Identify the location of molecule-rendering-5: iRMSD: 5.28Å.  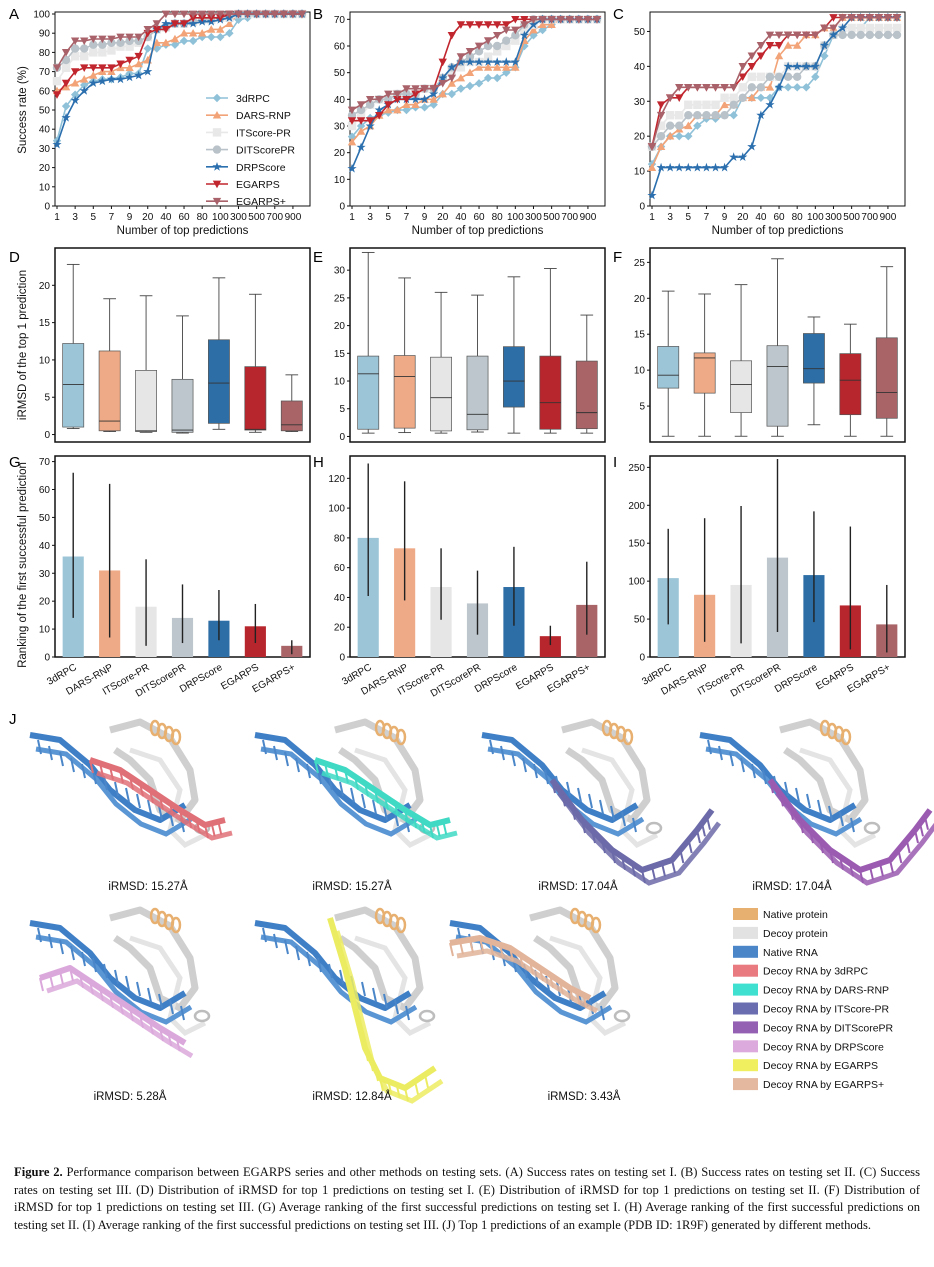
(120, 1004).